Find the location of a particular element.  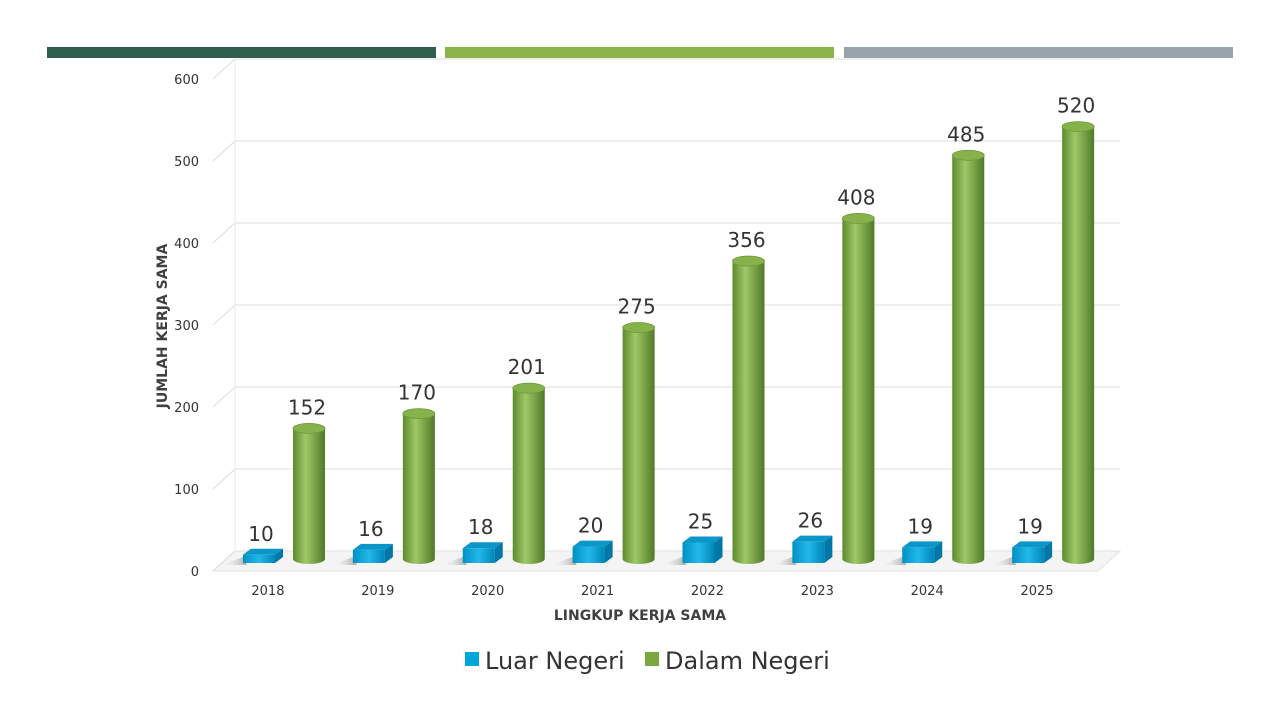

legend: Luar Negeri Dalam Negeri is located at coordinates (647, 661).